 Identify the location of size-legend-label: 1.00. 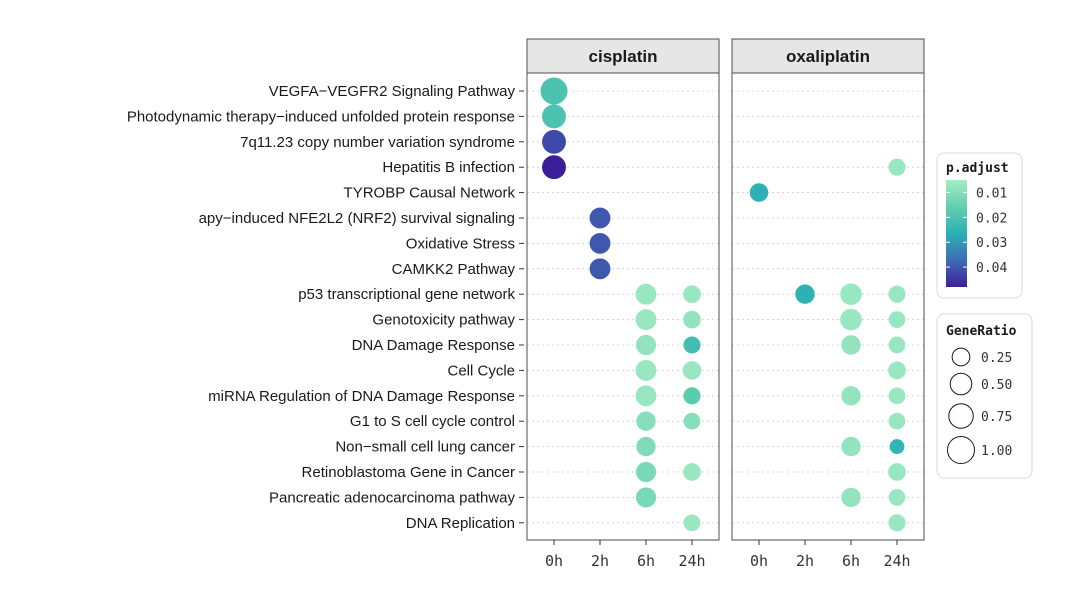
(996, 451).